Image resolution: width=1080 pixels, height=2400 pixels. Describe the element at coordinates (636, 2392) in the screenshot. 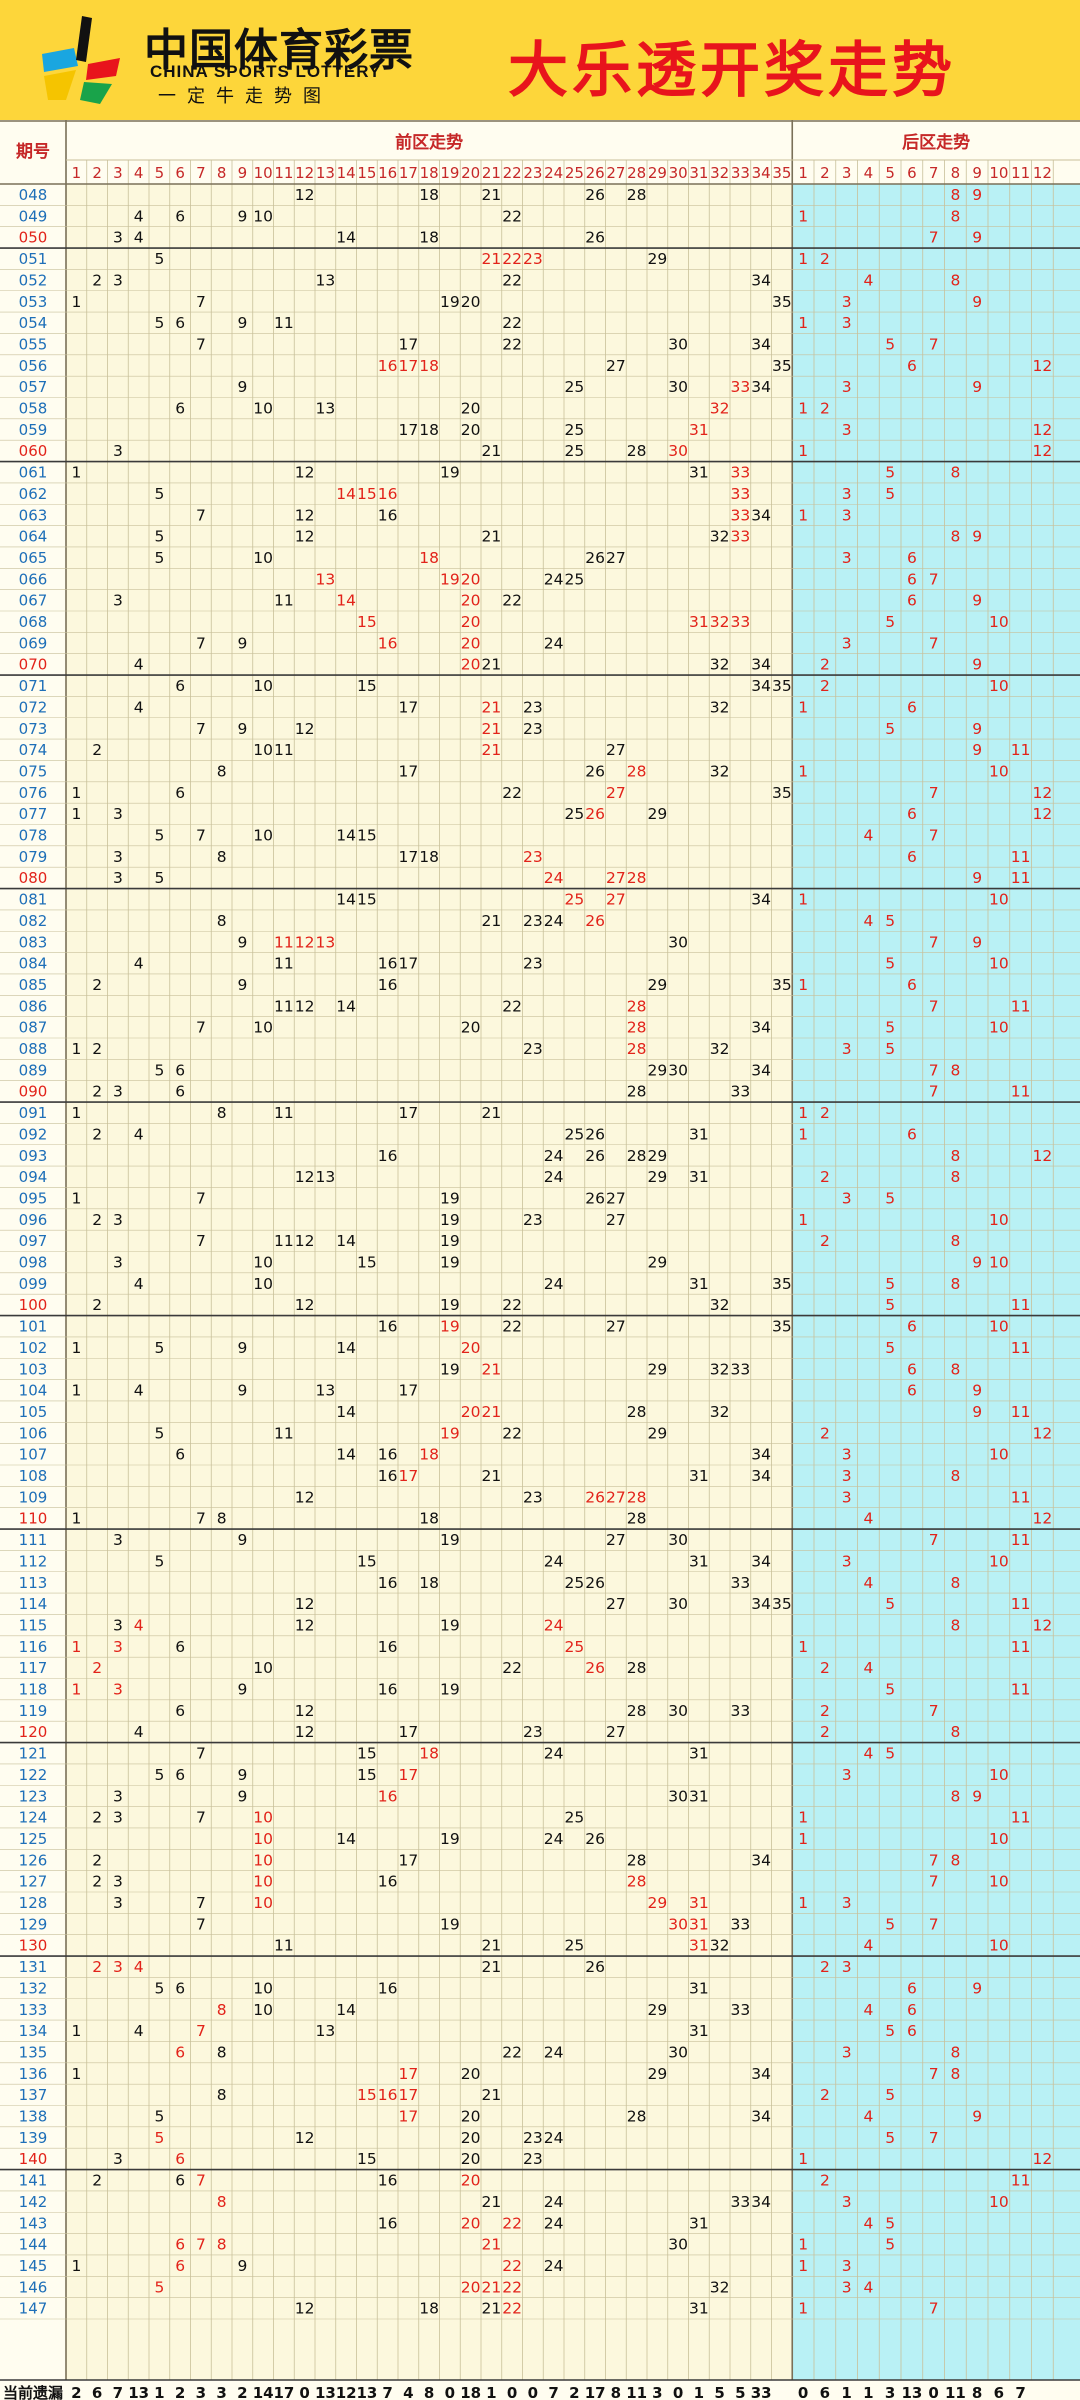

I see `footer-front-value: 11` at that location.